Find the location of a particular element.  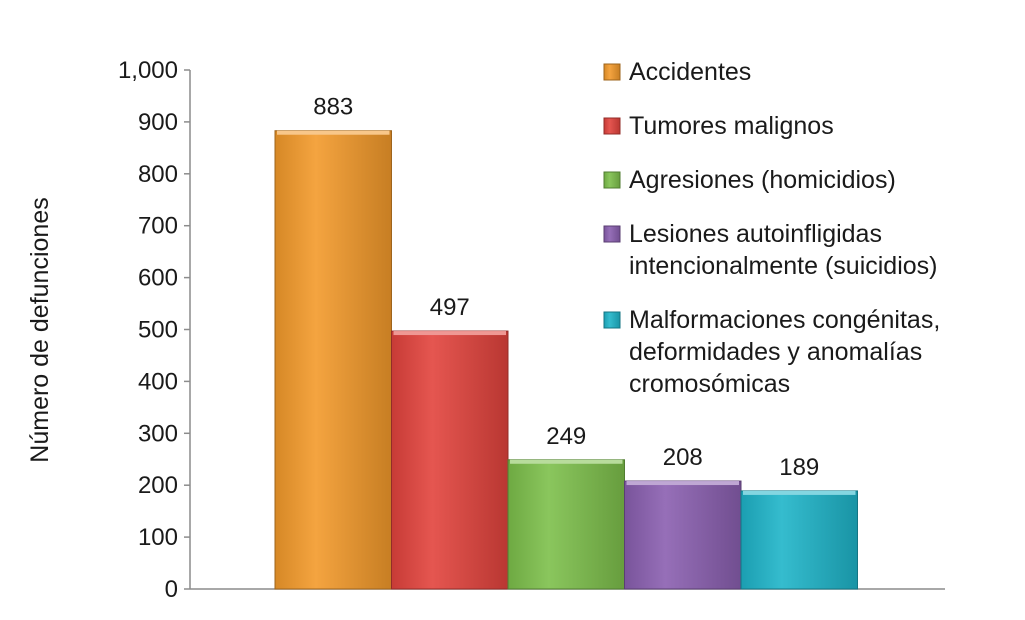

y-tick-label: 1,000 is located at coordinates (148, 70).